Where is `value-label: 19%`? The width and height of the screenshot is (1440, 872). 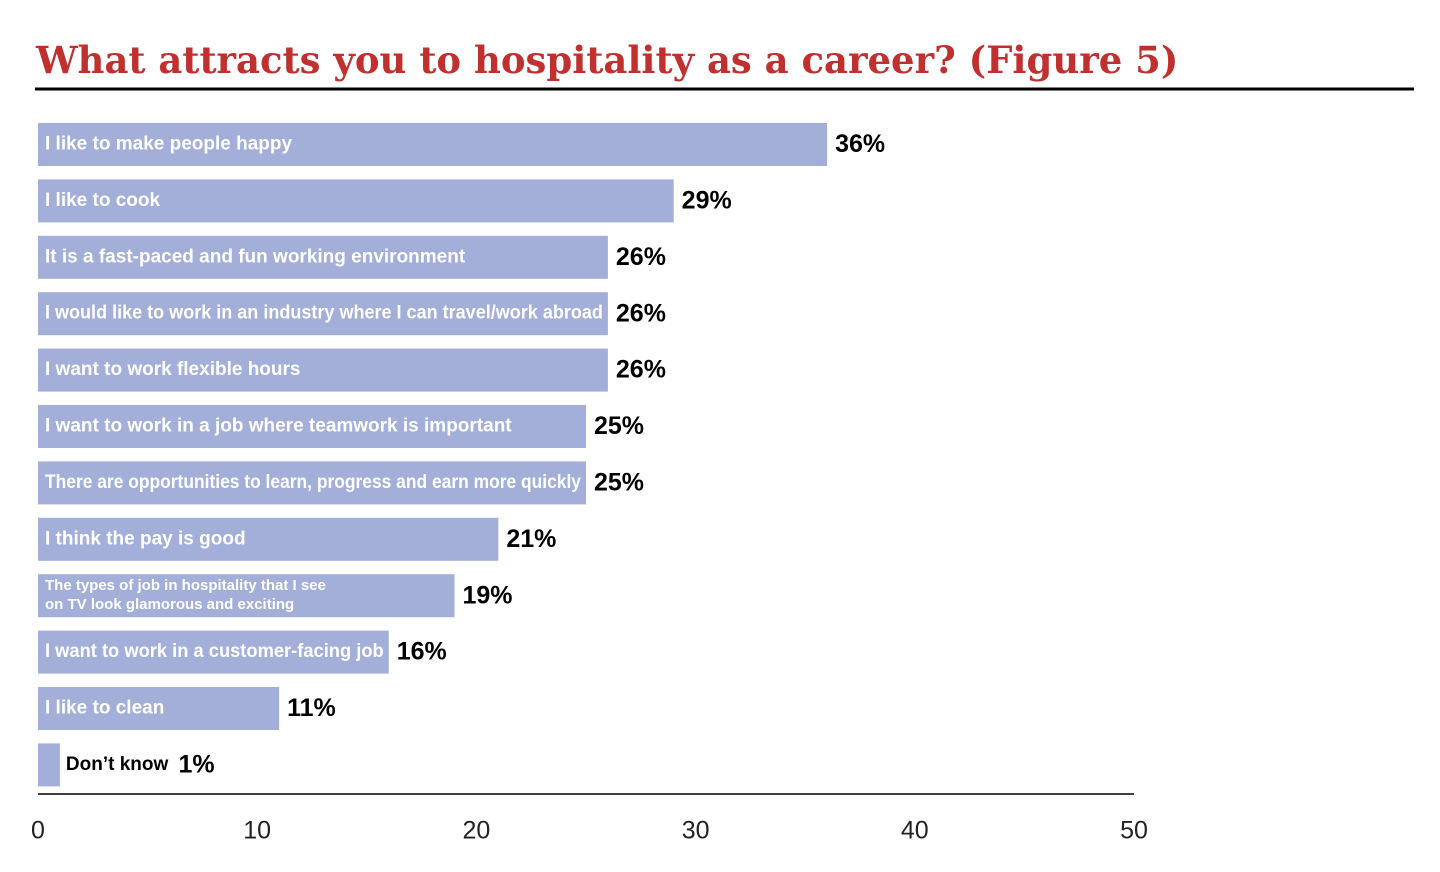
value-label: 19% is located at coordinates (487, 595).